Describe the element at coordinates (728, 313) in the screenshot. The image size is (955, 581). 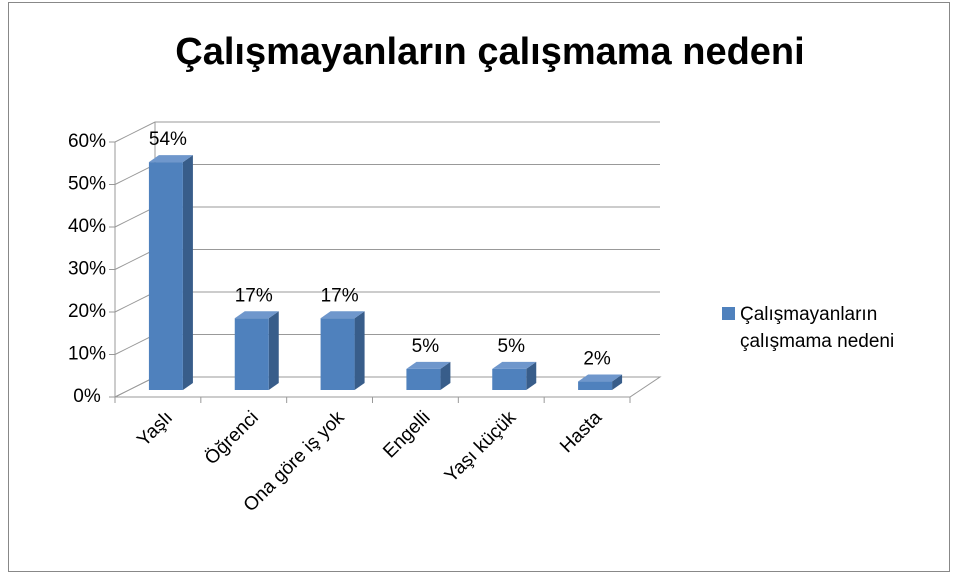
I see `legend-swatch` at that location.